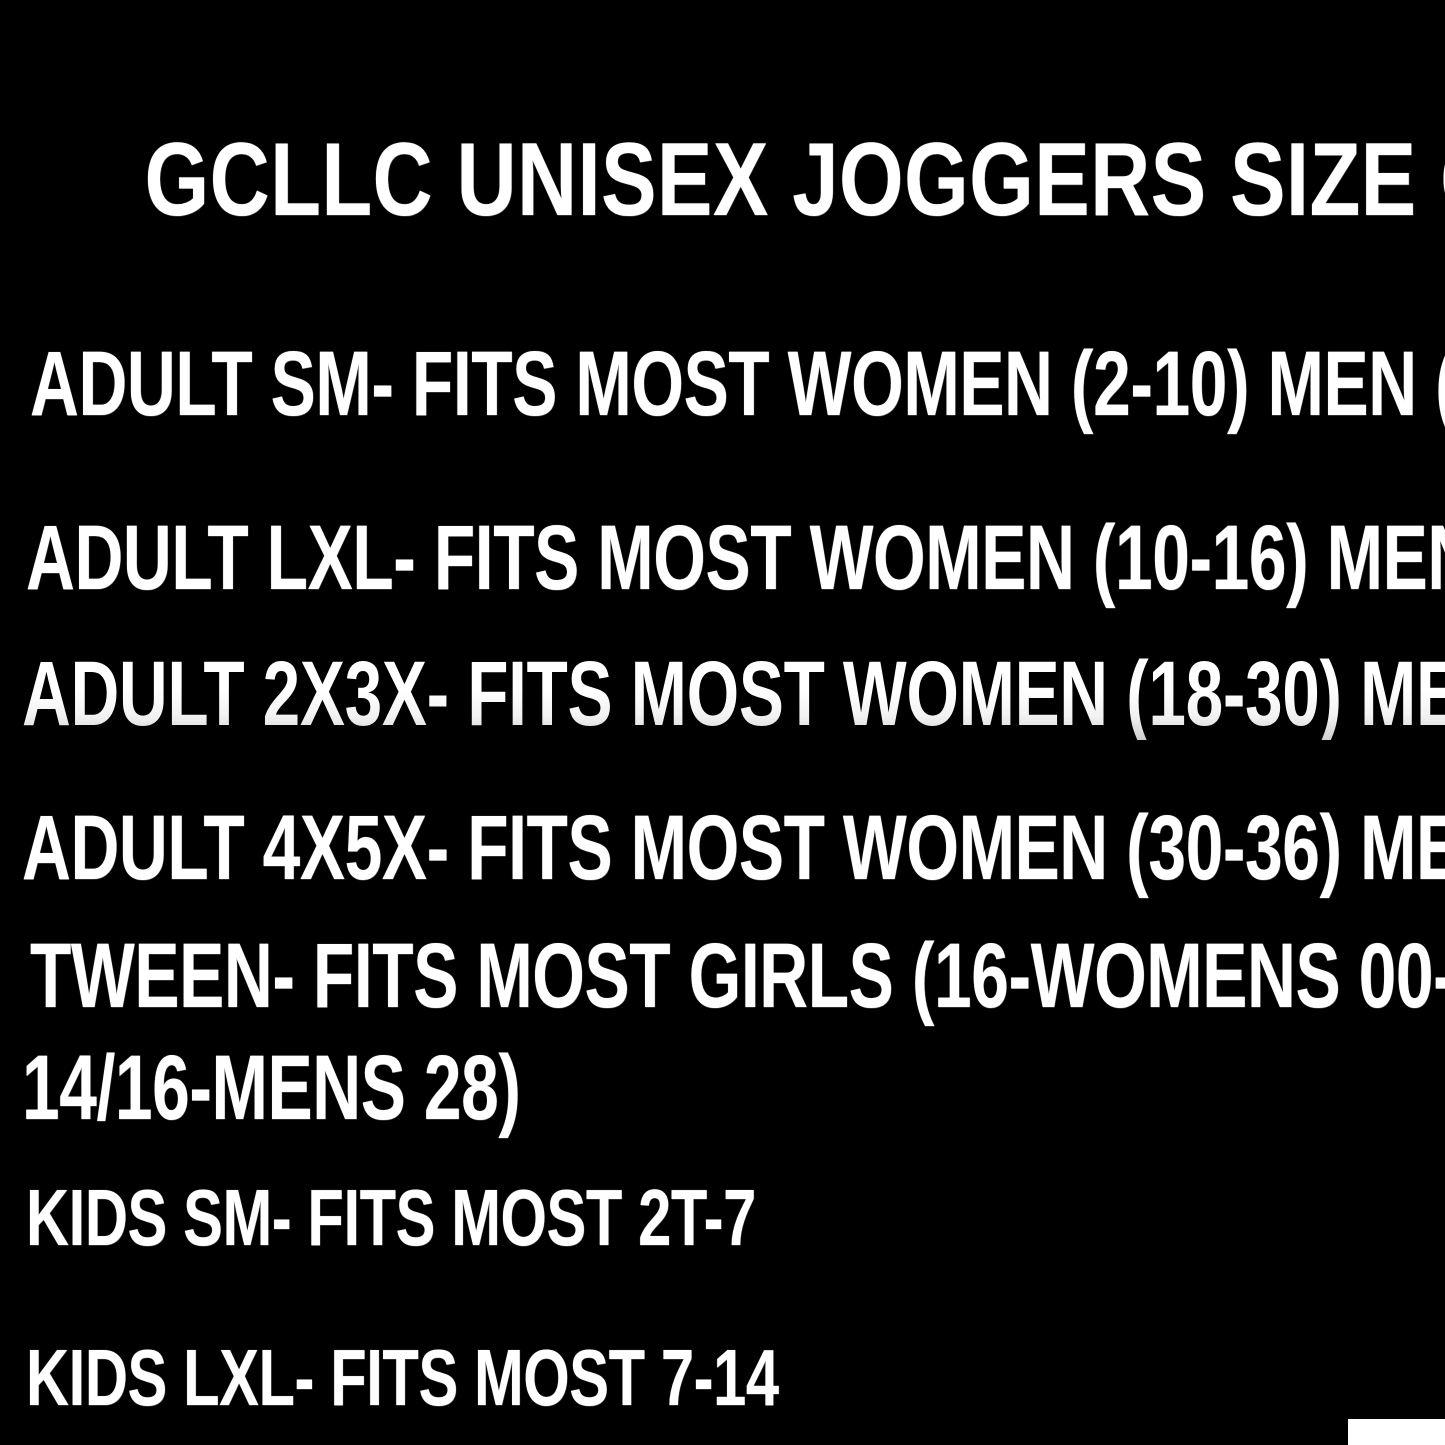 The width and height of the screenshot is (1445, 1445). What do you see at coordinates (271, 1088) in the screenshot?
I see `size-row-tween-line-2: 14/16-MENS 28)` at bounding box center [271, 1088].